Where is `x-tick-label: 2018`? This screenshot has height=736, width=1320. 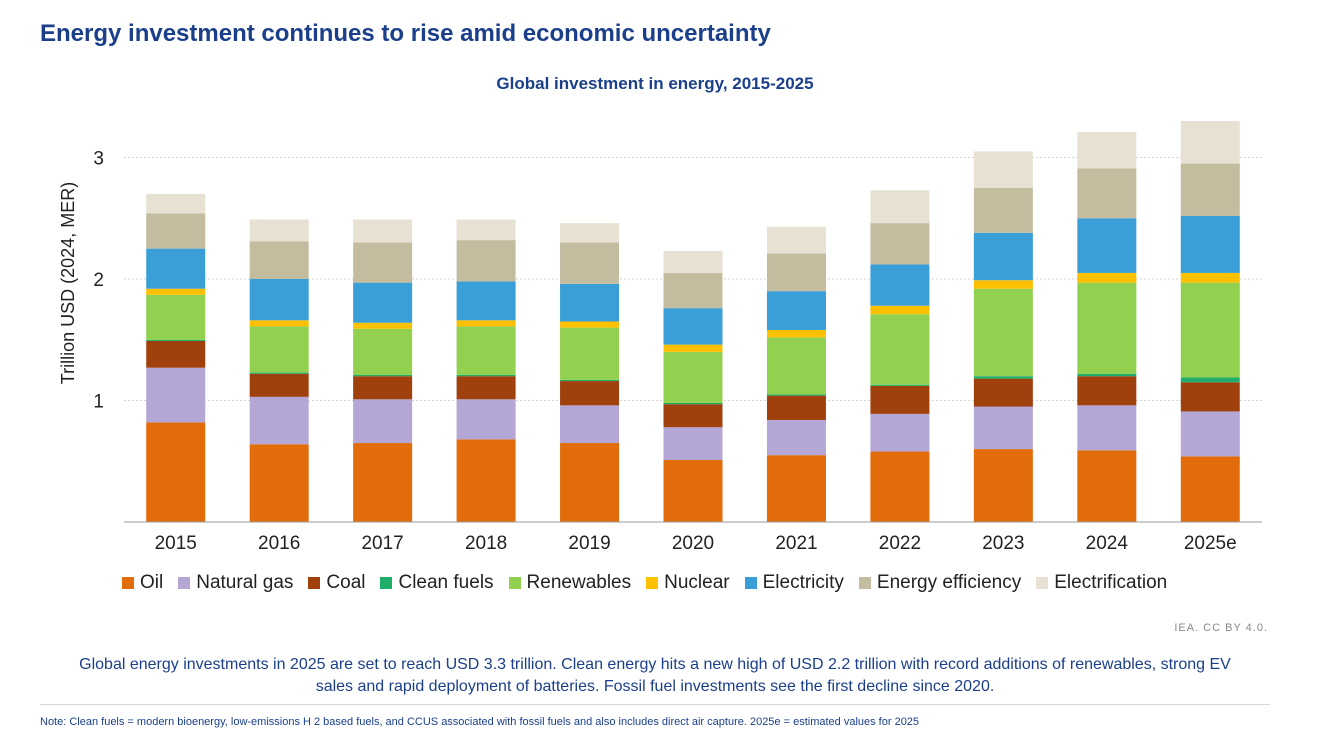 x-tick-label: 2018 is located at coordinates (486, 543).